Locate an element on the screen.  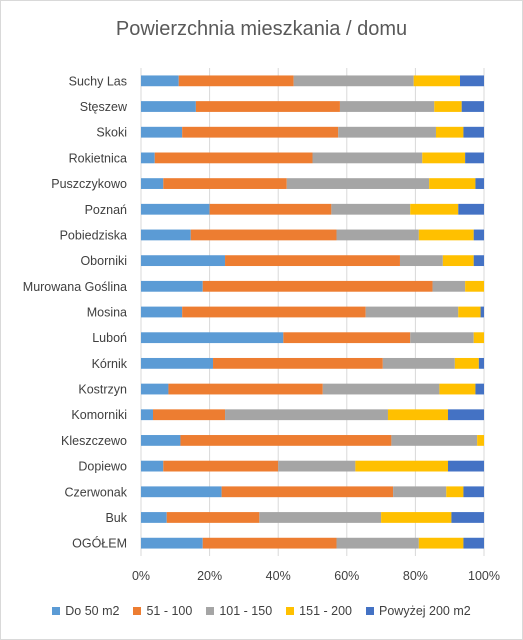
legend-item: Powyżej 200 m2 is located at coordinates (418, 611).